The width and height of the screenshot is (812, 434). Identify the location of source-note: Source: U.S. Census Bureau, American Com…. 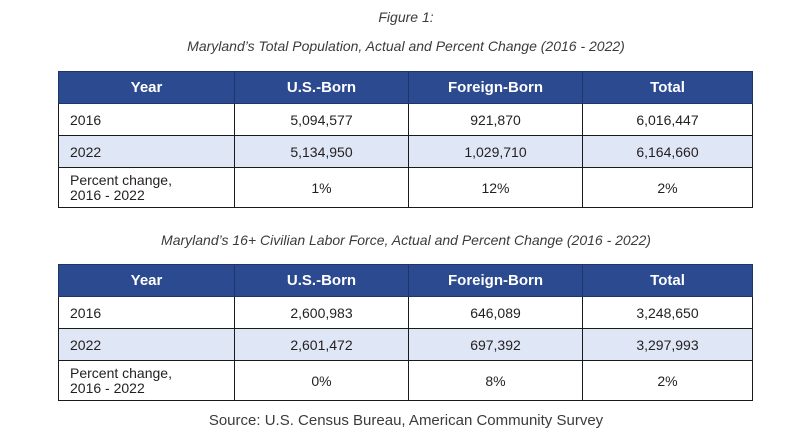
(406, 420).